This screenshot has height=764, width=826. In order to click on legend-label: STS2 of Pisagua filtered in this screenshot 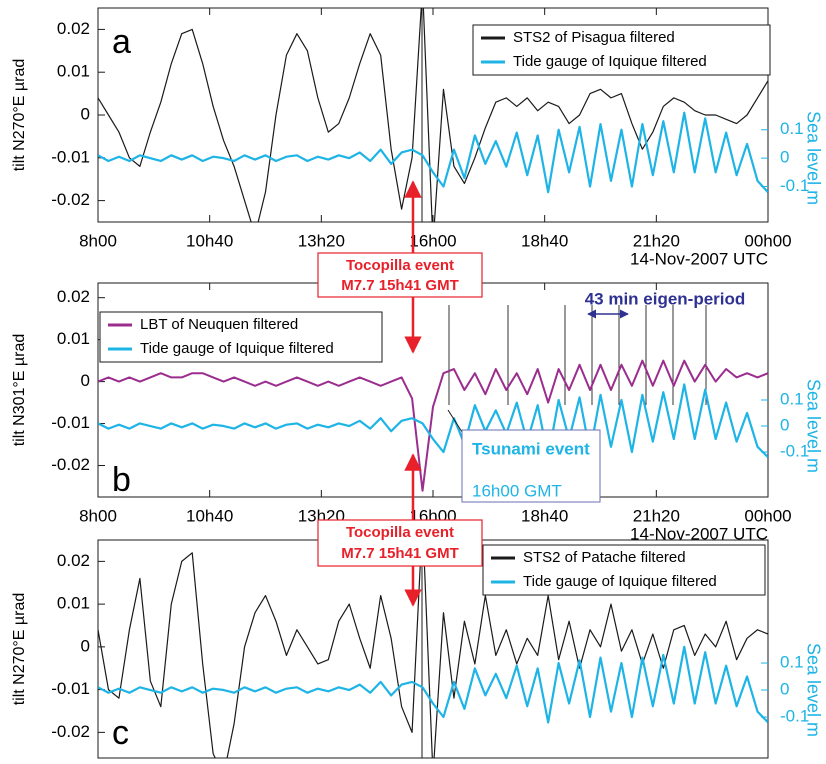, I will do `click(594, 37)`.